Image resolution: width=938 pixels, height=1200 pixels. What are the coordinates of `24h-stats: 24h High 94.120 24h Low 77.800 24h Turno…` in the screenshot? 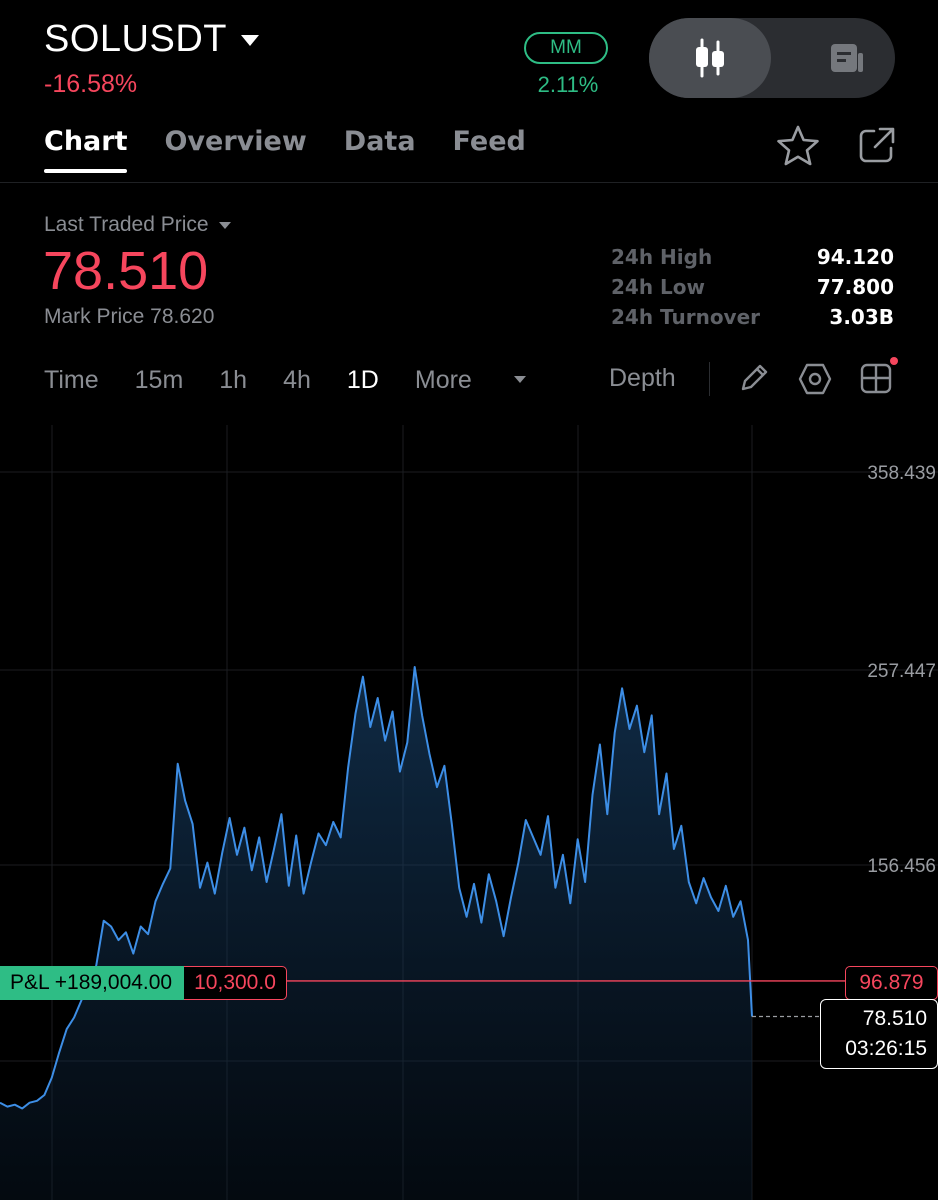 It's located at (752, 287).